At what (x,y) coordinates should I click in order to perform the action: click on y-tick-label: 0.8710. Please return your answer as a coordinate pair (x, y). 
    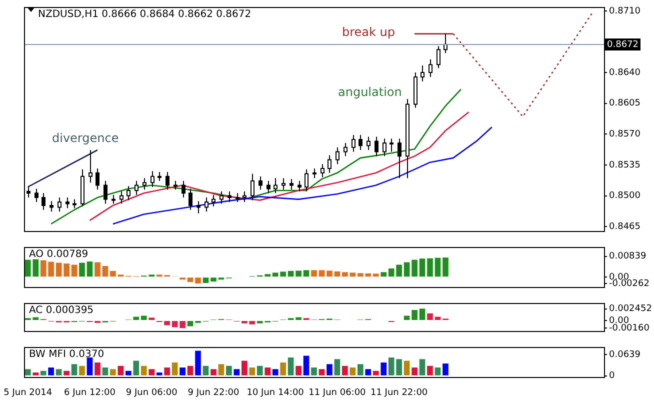
    Looking at the image, I should click on (625, 11).